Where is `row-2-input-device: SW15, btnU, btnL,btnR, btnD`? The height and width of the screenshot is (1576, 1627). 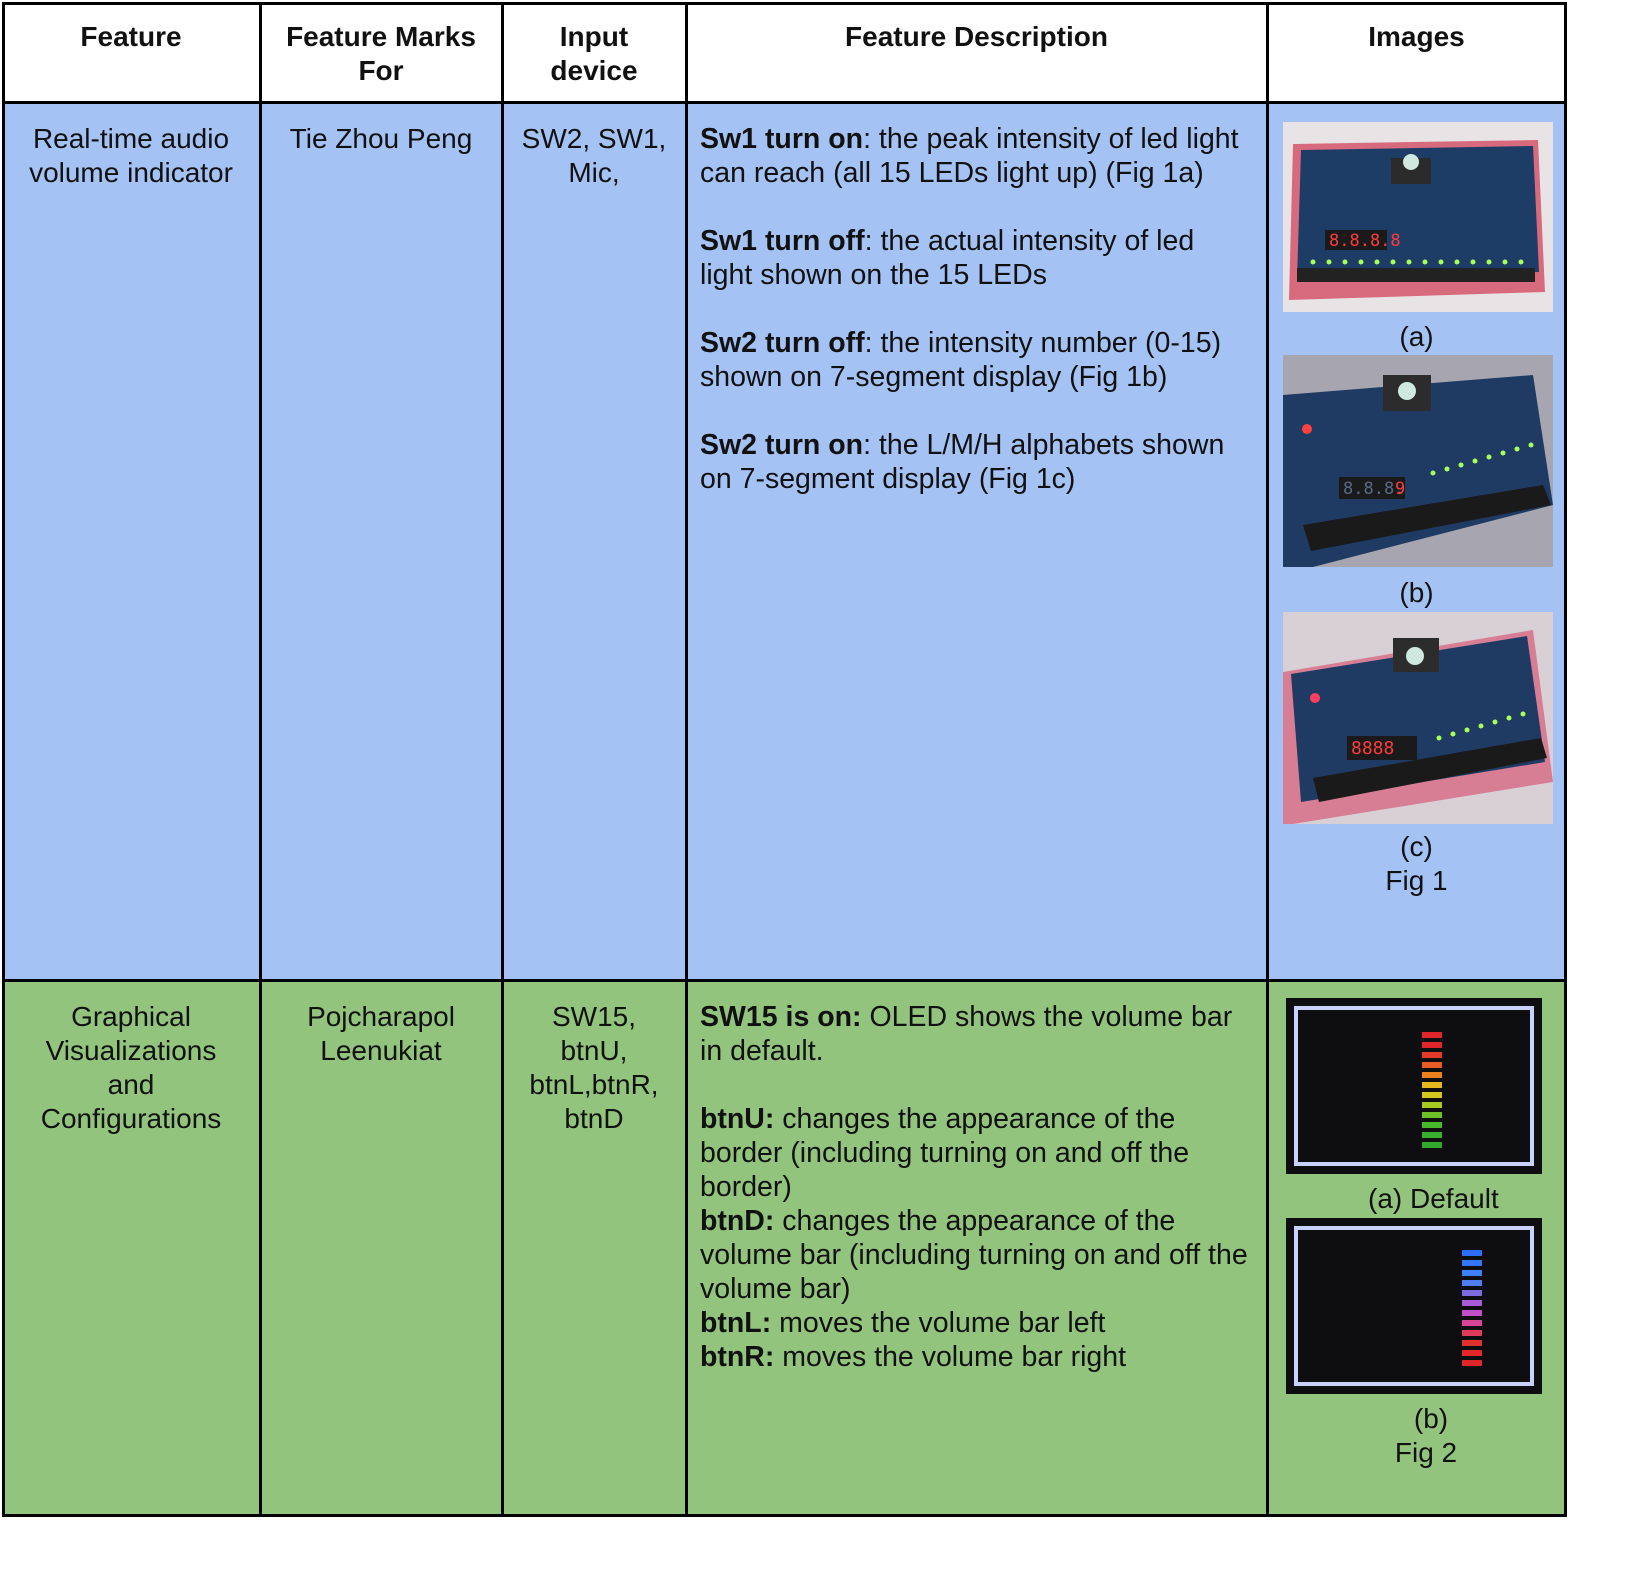
row-2-input-device: SW15, btnU, btnL,btnR, btnD is located at coordinates (594, 1067).